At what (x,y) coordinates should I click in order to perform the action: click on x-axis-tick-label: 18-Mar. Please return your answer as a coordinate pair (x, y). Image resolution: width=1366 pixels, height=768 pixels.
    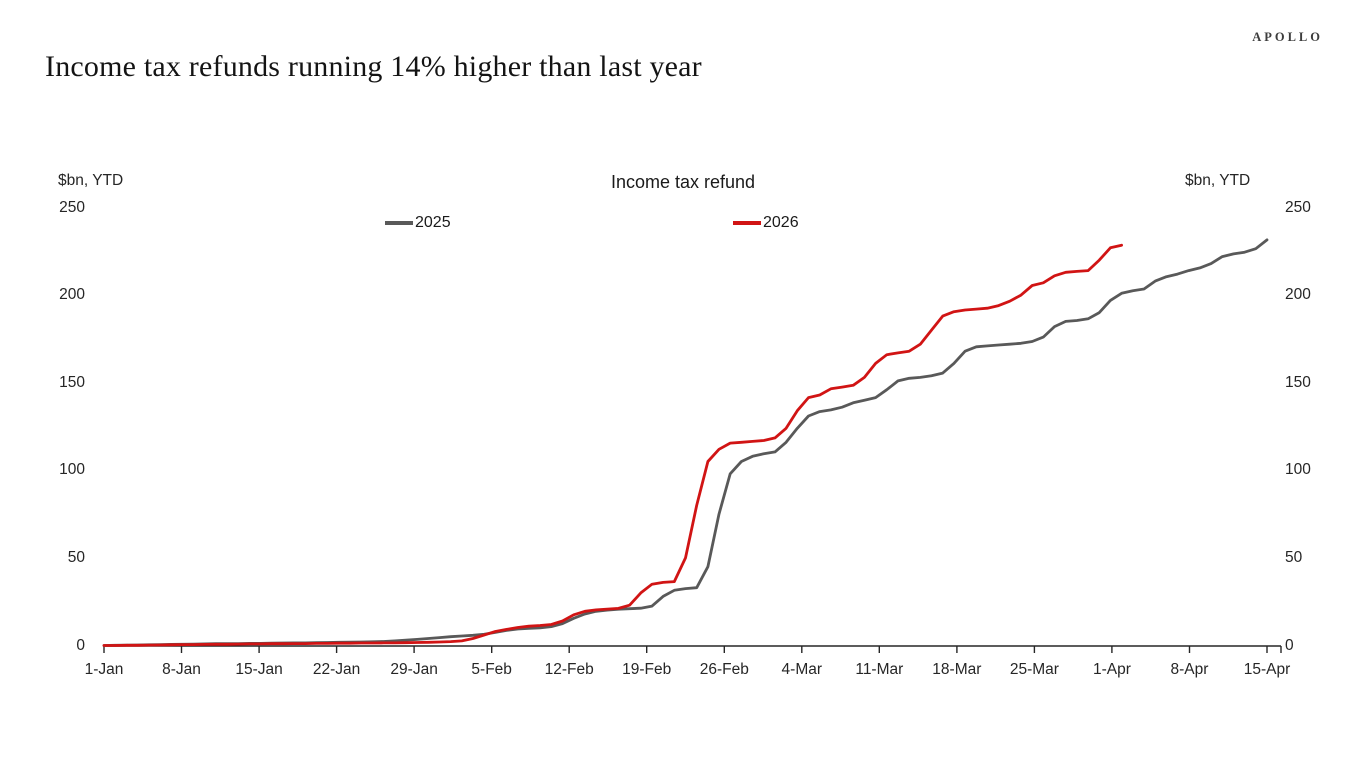
    Looking at the image, I should click on (957, 669).